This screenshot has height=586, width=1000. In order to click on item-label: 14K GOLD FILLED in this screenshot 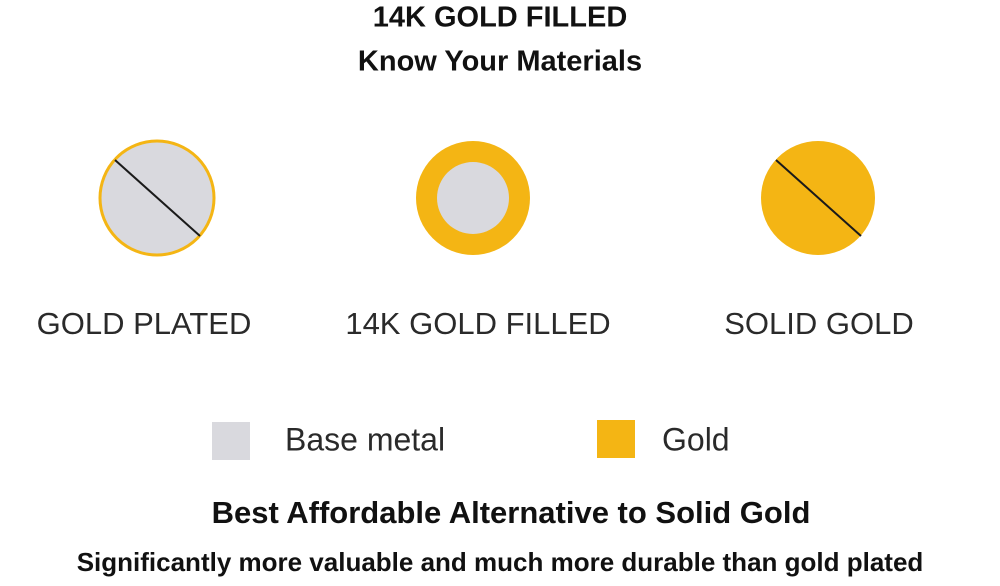, I will do `click(477, 323)`.